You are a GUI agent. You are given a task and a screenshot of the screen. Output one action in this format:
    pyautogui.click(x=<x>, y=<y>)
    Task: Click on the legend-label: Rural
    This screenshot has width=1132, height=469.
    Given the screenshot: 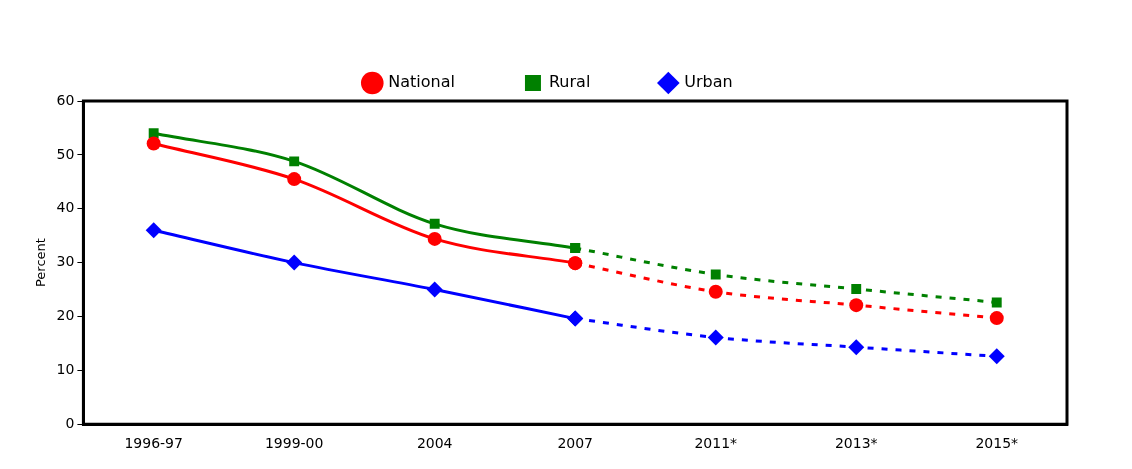 What is the action you would take?
    pyautogui.click(x=569, y=82)
    